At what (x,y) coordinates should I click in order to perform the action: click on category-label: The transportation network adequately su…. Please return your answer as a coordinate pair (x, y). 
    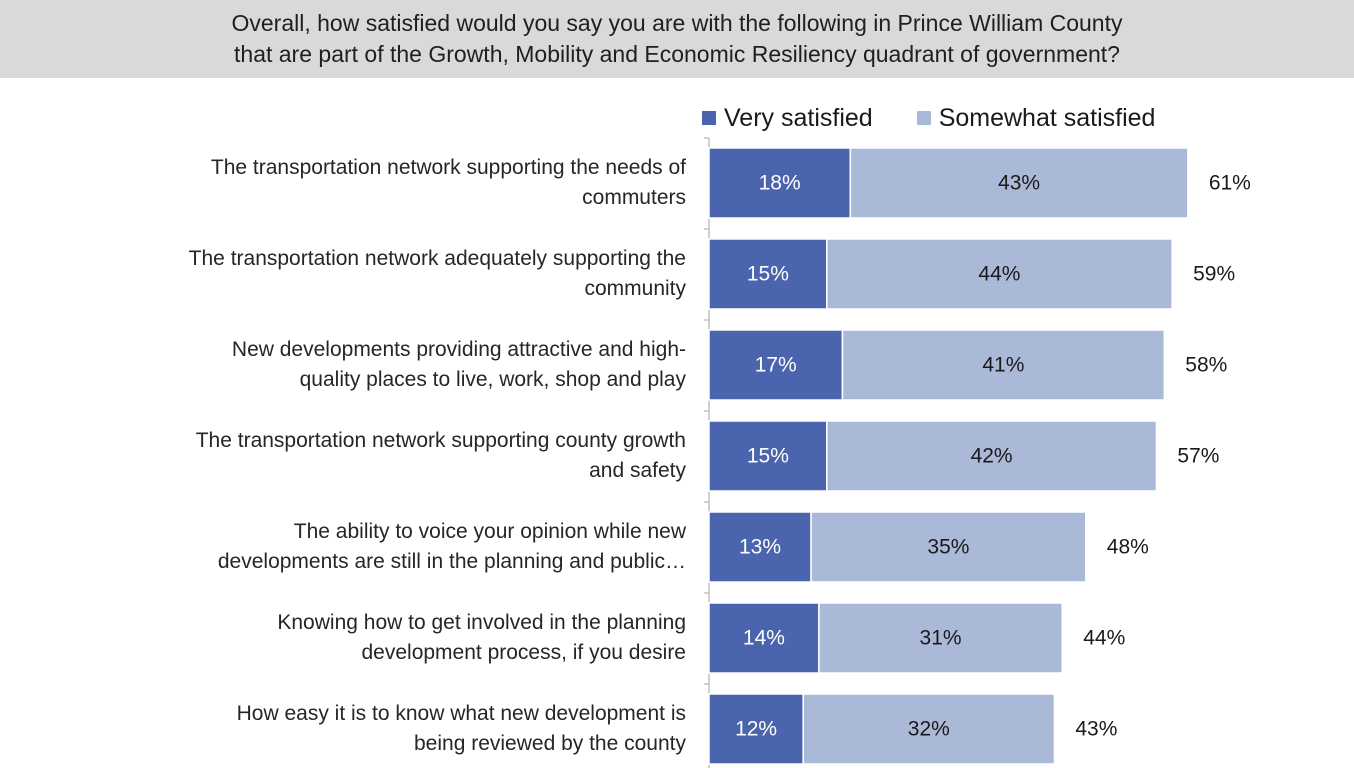
    Looking at the image, I should click on (348, 274).